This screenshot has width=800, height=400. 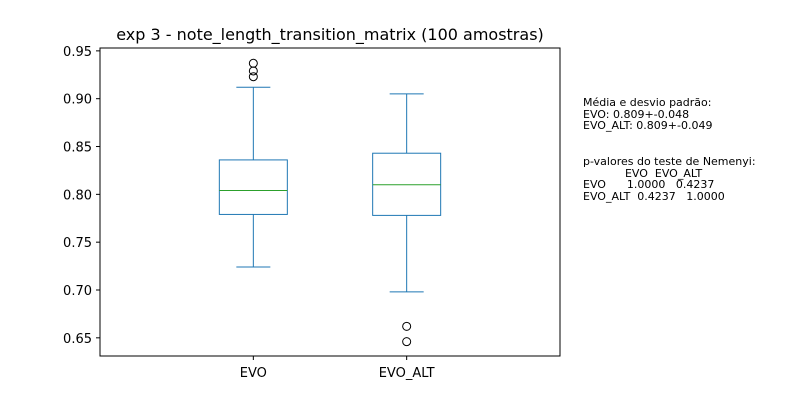 I want to click on y-tick-label: 0.75, so click(x=77, y=243).